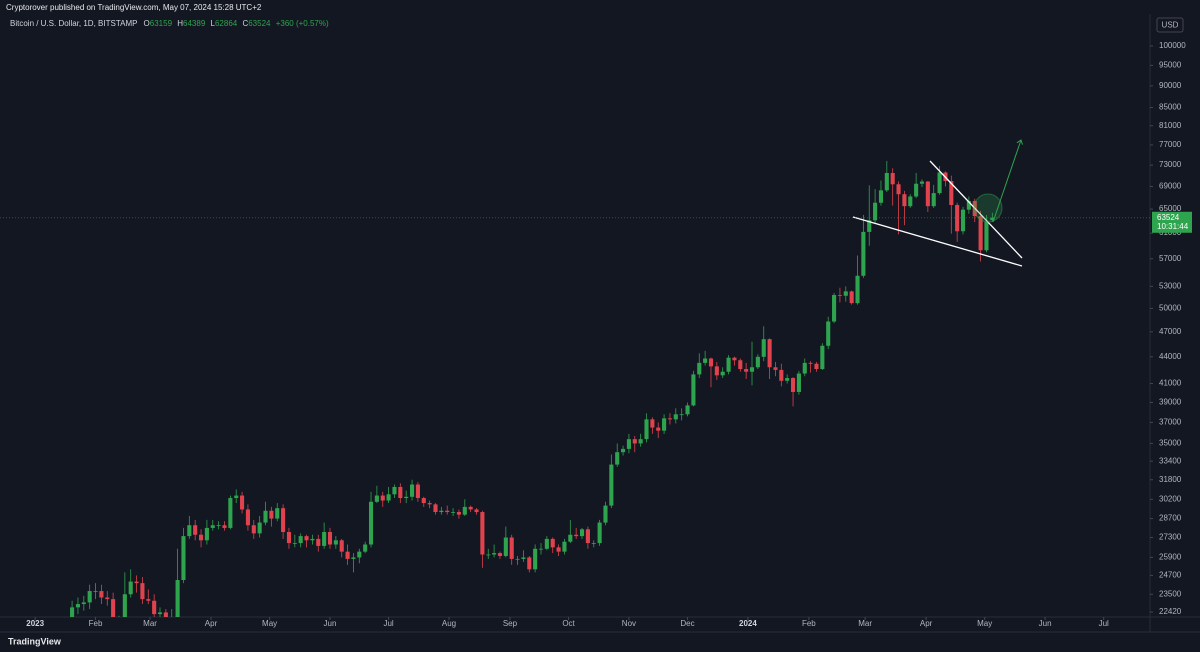 The width and height of the screenshot is (1200, 652). Describe the element at coordinates (35, 641) in the screenshot. I see `brand: TradingView` at that location.